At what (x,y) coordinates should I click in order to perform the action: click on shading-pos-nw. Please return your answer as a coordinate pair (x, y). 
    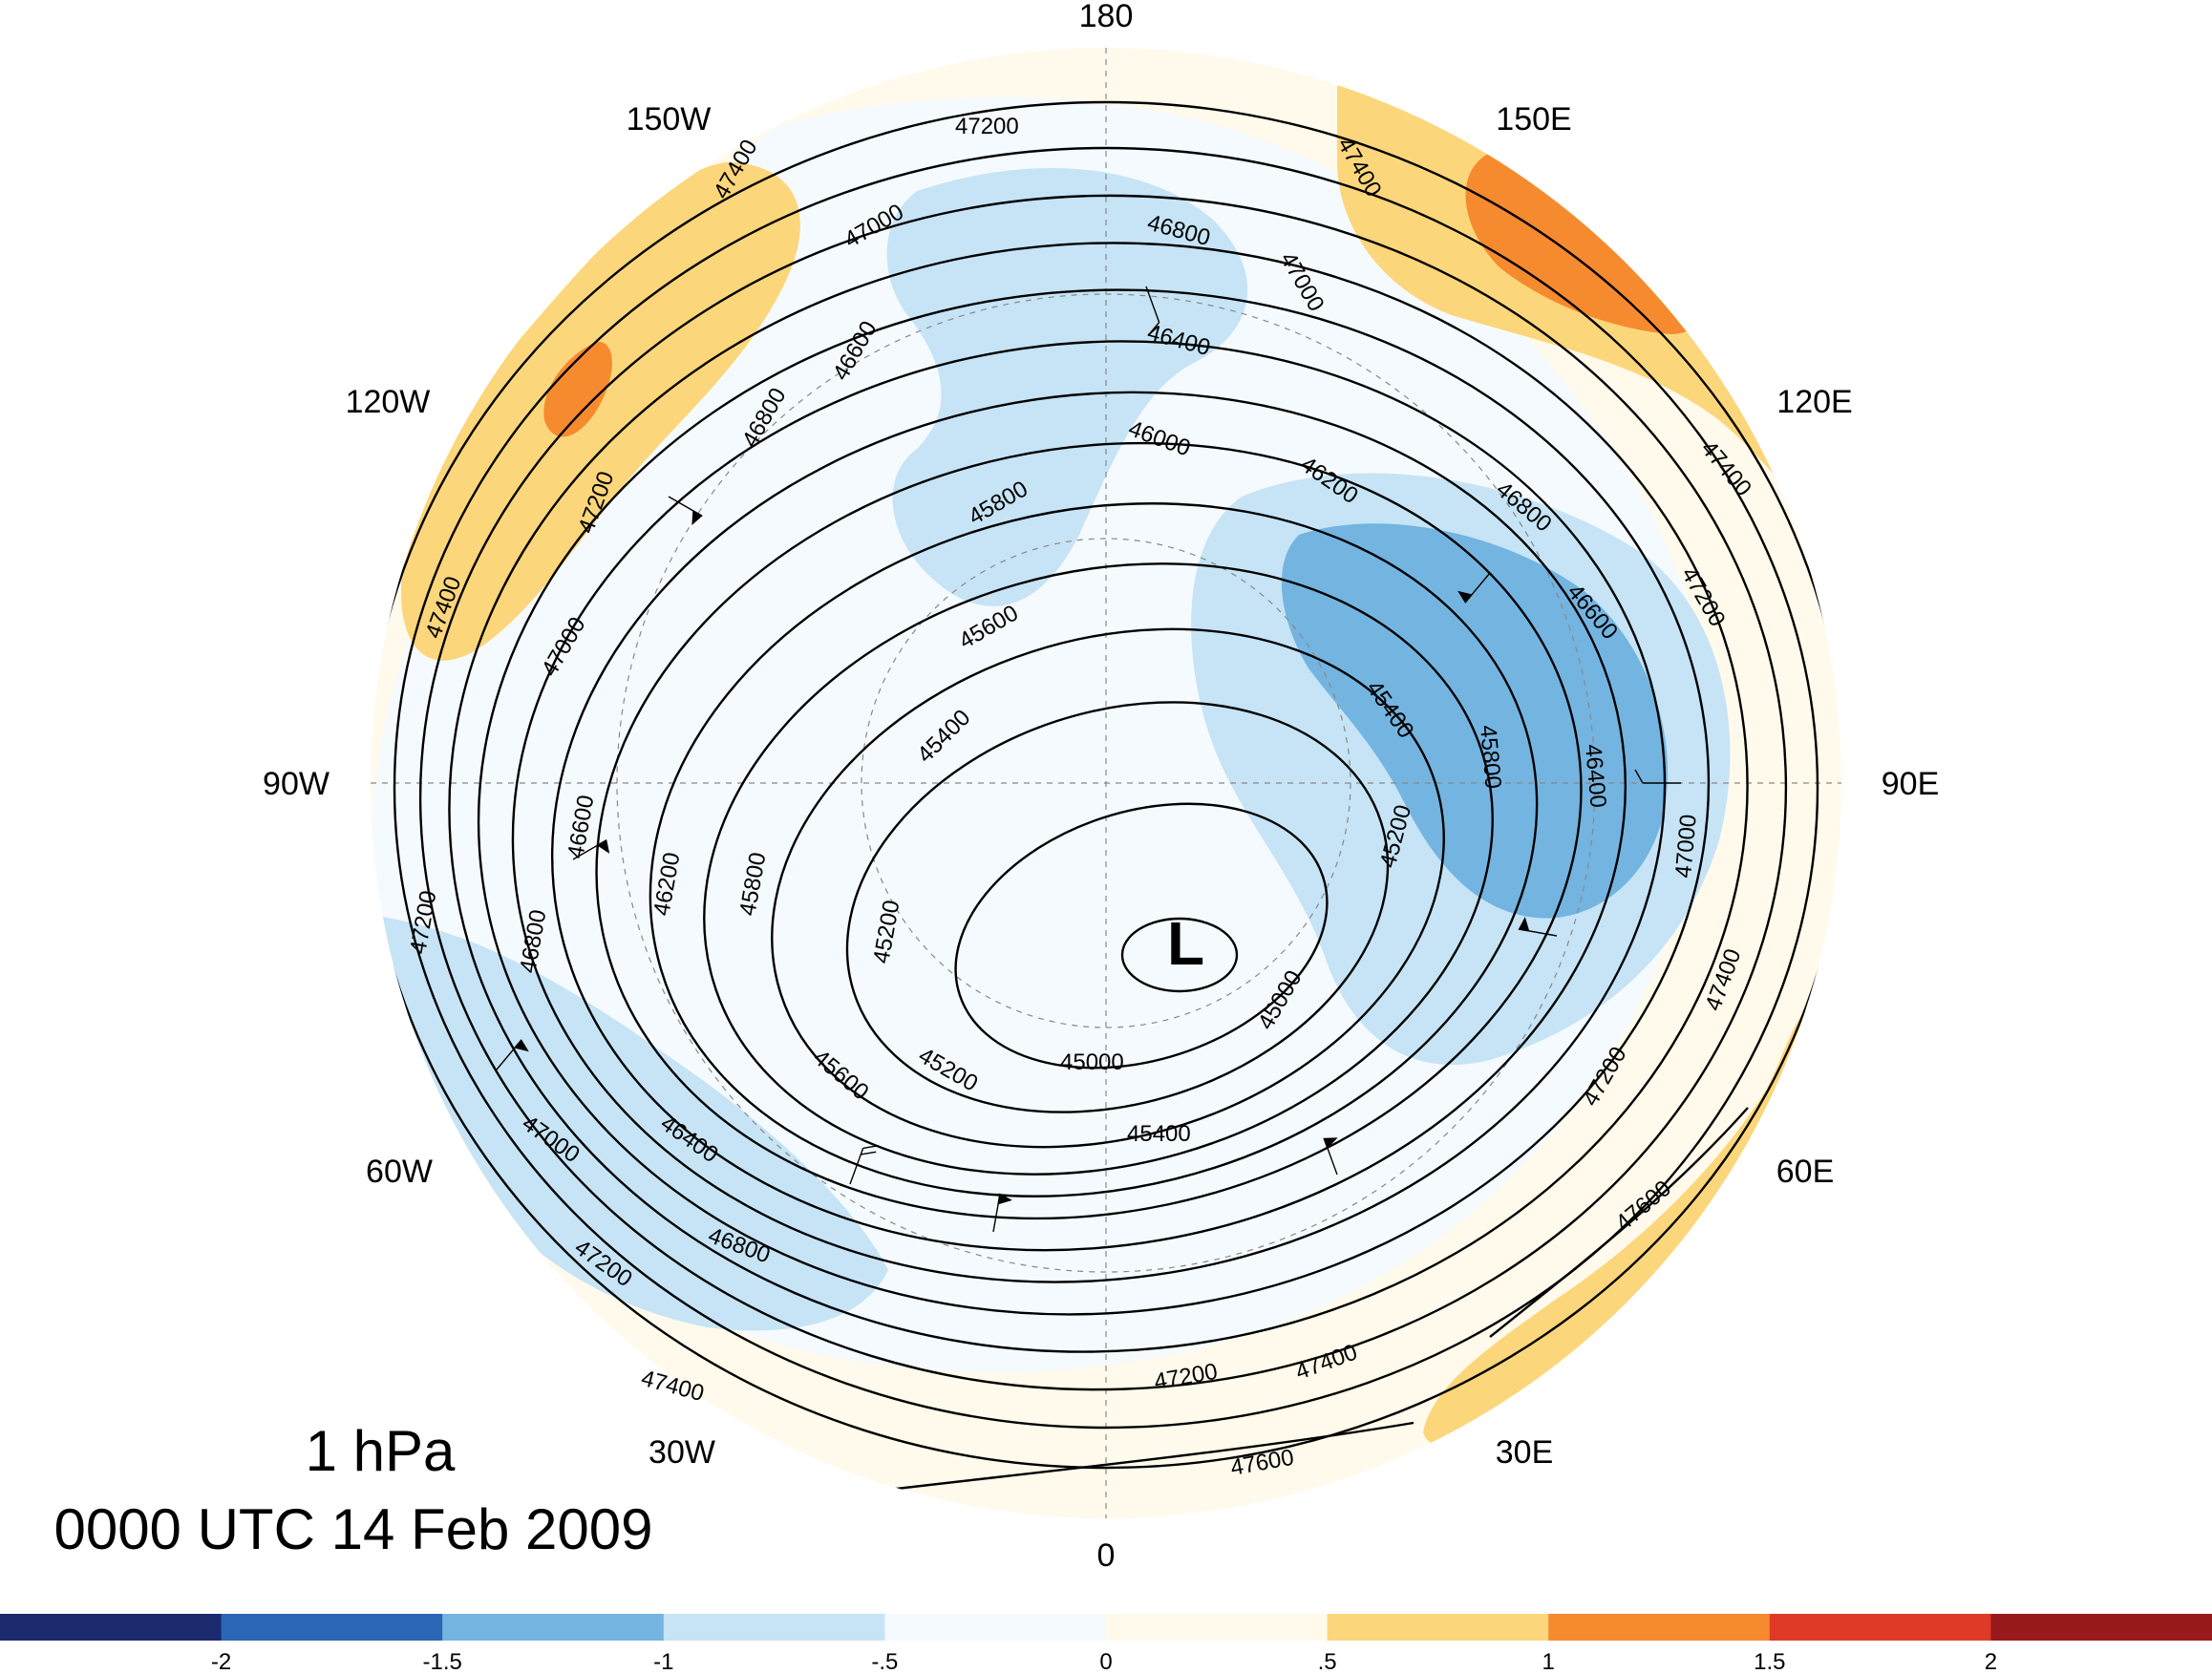
    Looking at the image, I should click on (600, 411).